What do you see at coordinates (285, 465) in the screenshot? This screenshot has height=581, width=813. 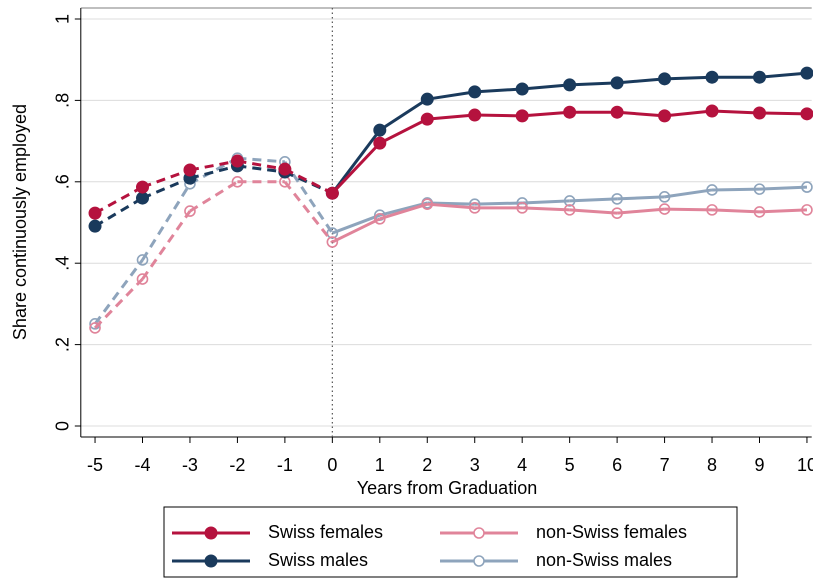 I see `x-tick-label: -1` at bounding box center [285, 465].